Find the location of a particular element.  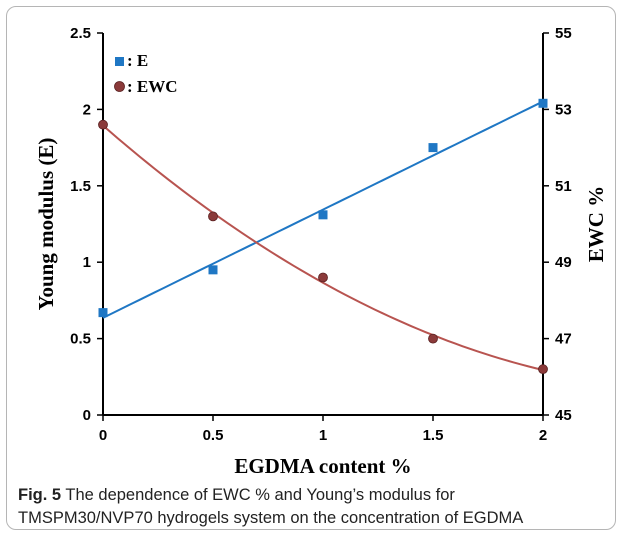

legend: : E : EWC is located at coordinates (146, 73).